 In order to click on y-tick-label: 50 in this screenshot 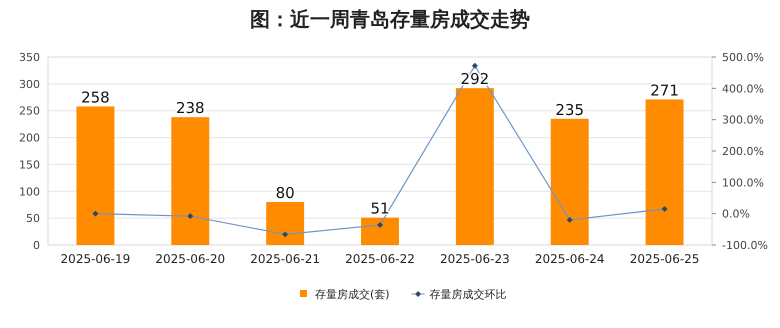, I will do `click(33, 219)`.